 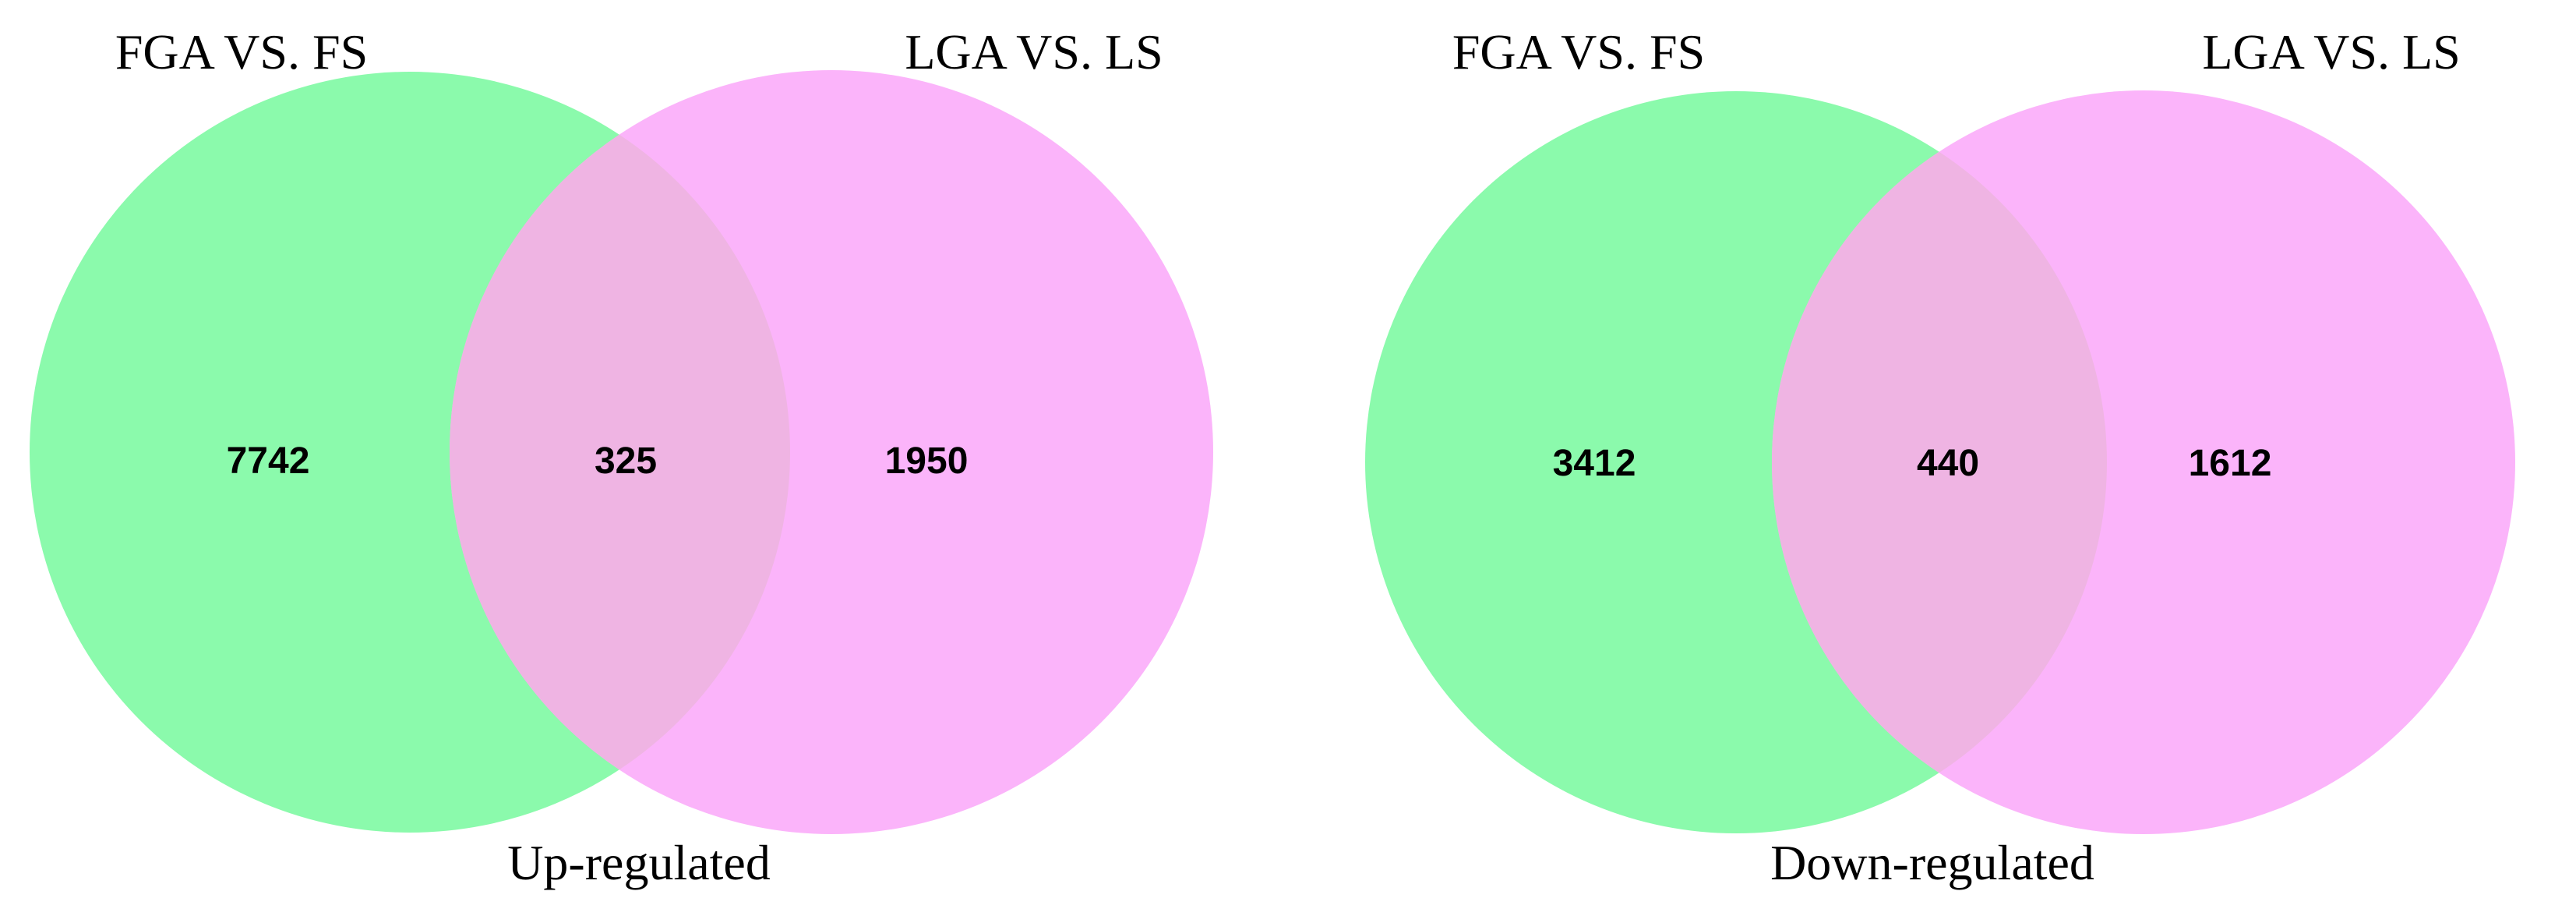 I want to click on down-overlap-region, so click(x=1939, y=462).